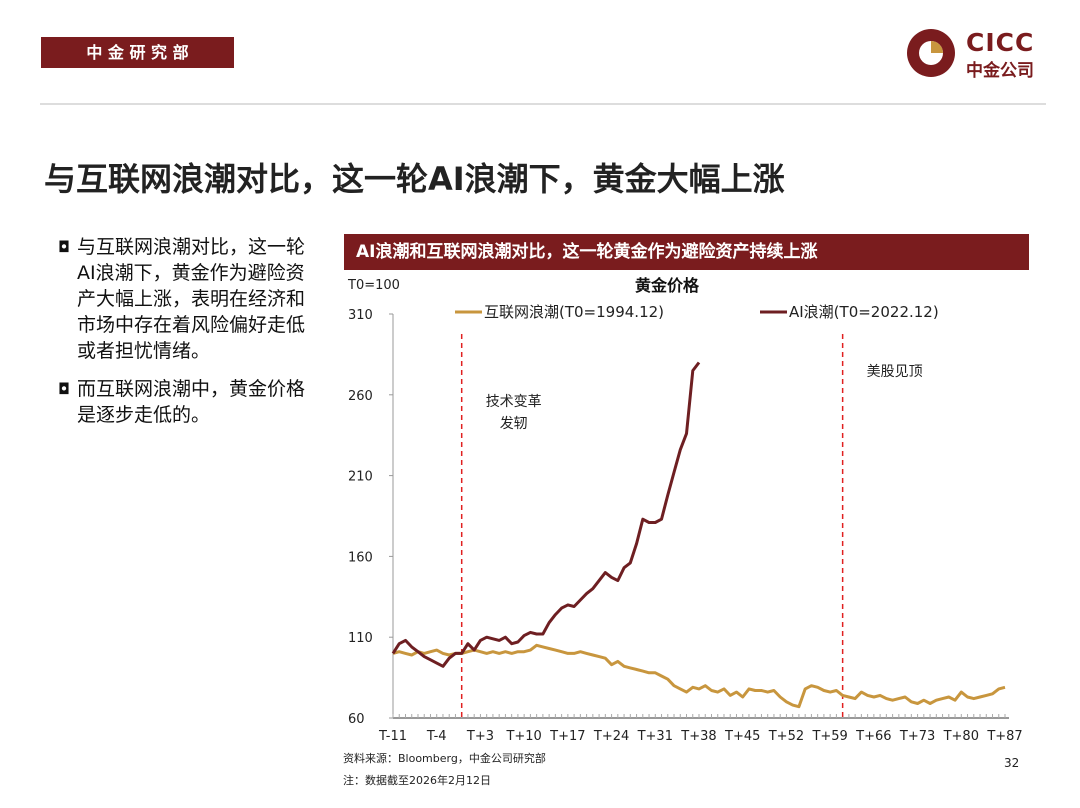 Image resolution: width=1080 pixels, height=808 pixels. I want to click on legend-label: AI浪潮(T0=2022.12), so click(864, 312).